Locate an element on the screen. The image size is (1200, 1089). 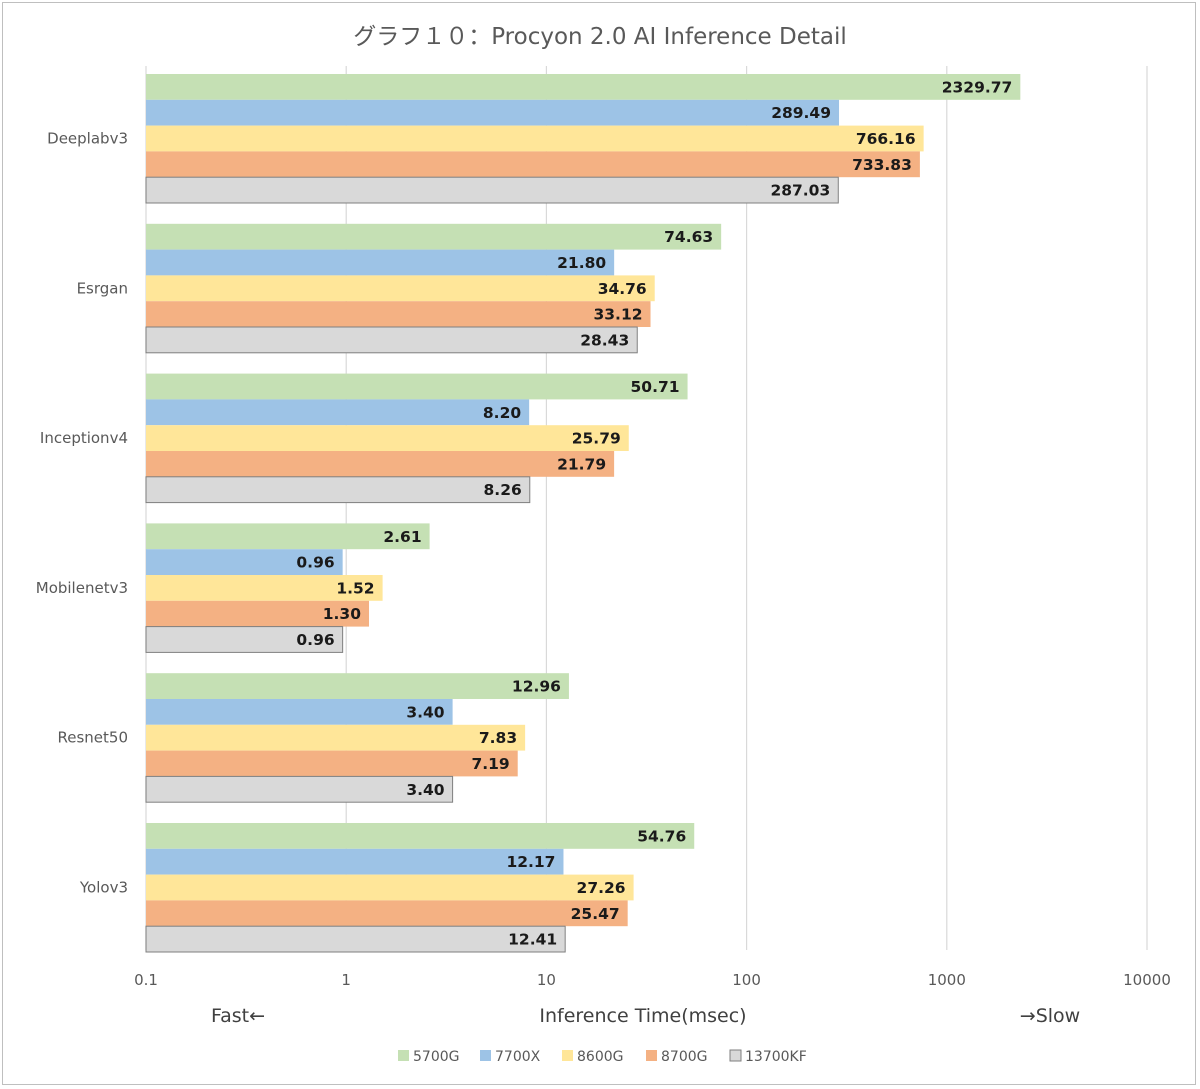
legend-label: 7700X is located at coordinates (518, 1057).